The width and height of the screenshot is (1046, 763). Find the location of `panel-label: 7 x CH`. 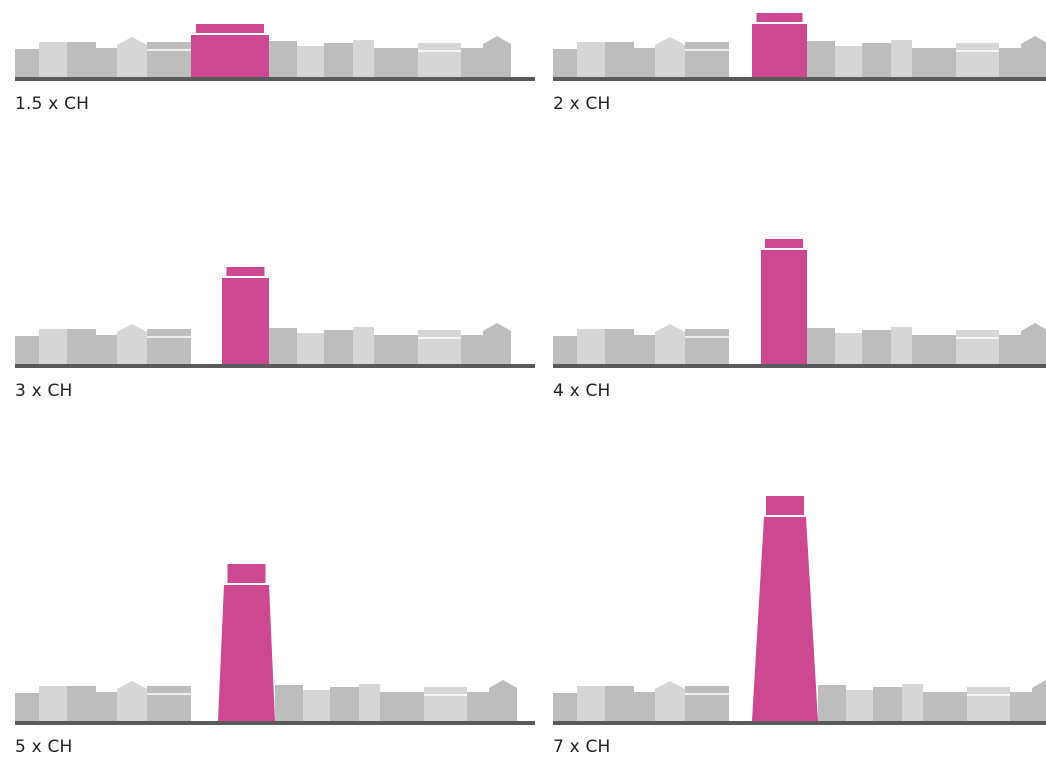

panel-label: 7 x CH is located at coordinates (582, 747).